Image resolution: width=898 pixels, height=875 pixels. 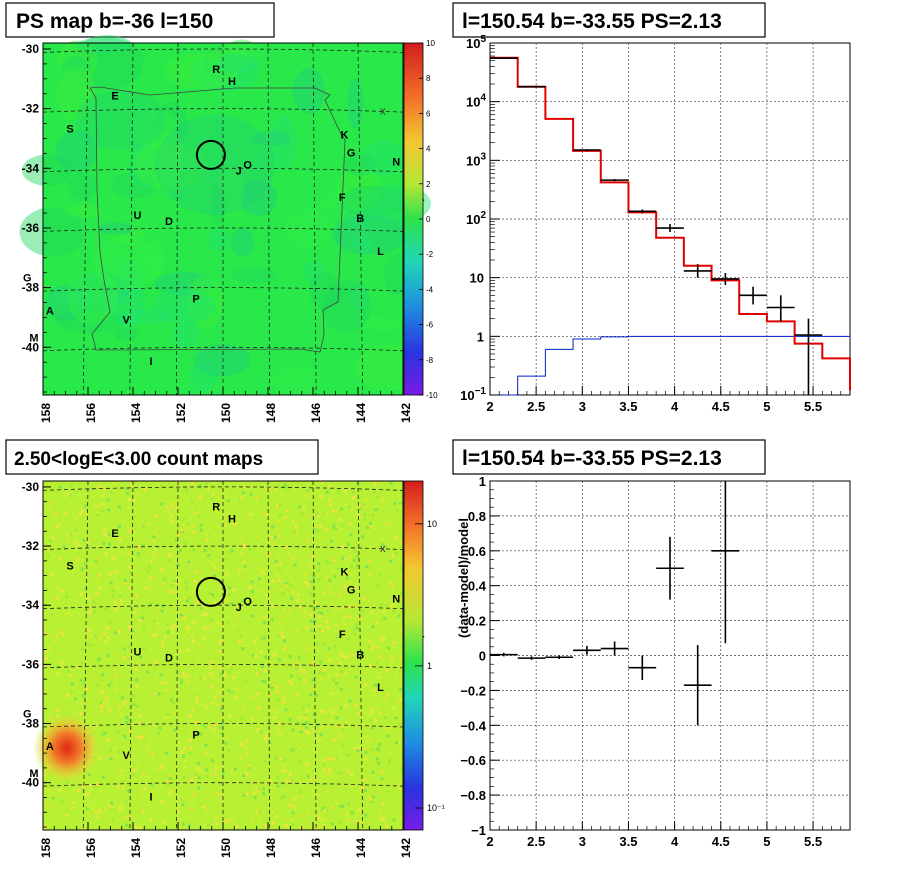 What do you see at coordinates (50, 747) in the screenshot?
I see `source-label: A` at bounding box center [50, 747].